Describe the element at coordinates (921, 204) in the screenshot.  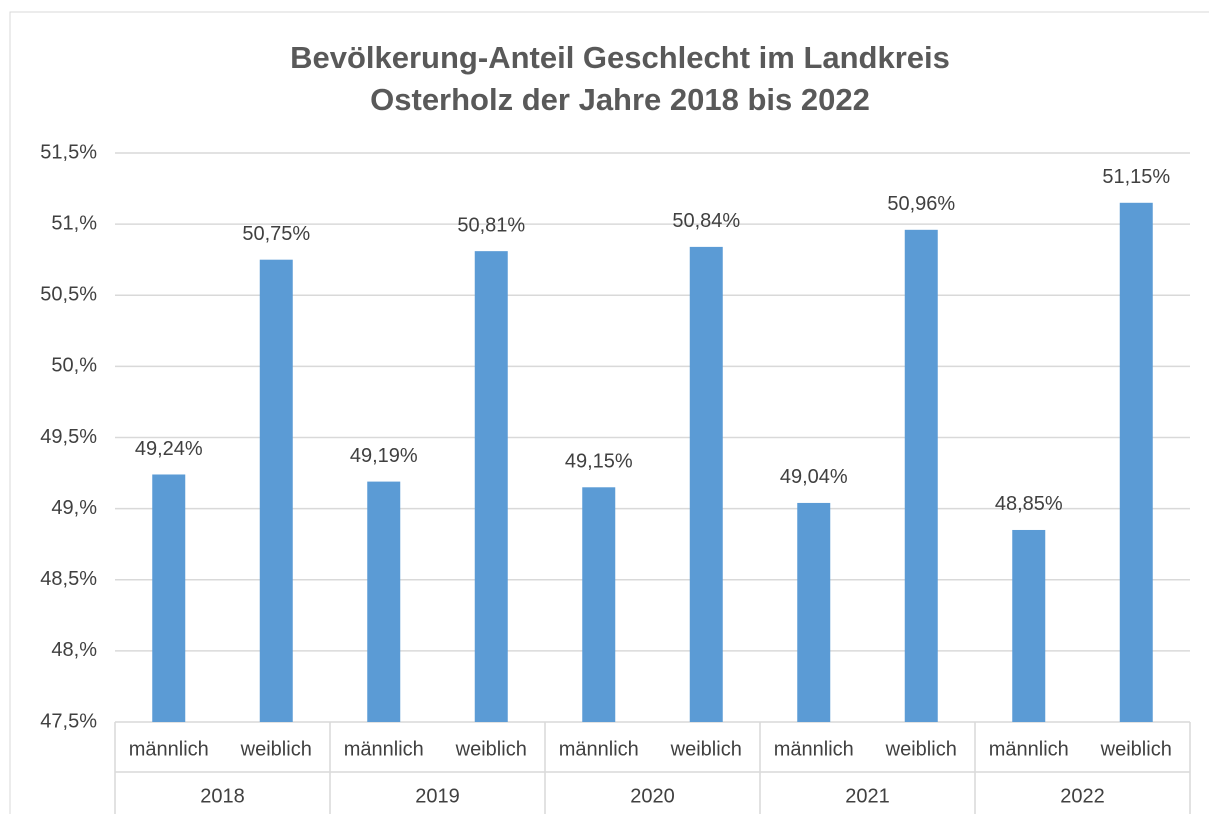
I see `data-label: 50,96%` at that location.